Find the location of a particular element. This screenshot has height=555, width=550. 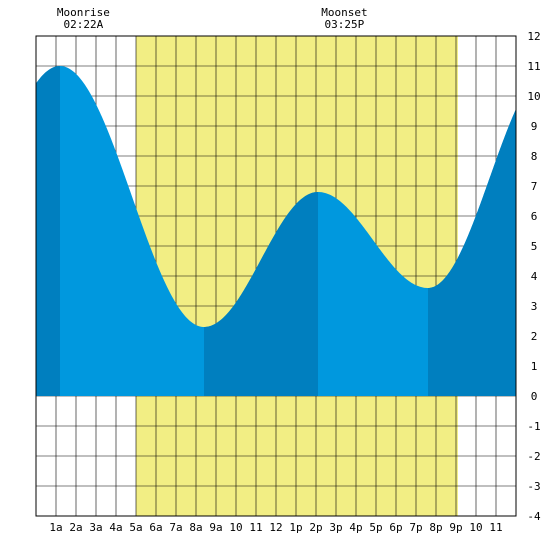

y-tick-label: 11 is located at coordinates (533, 66).